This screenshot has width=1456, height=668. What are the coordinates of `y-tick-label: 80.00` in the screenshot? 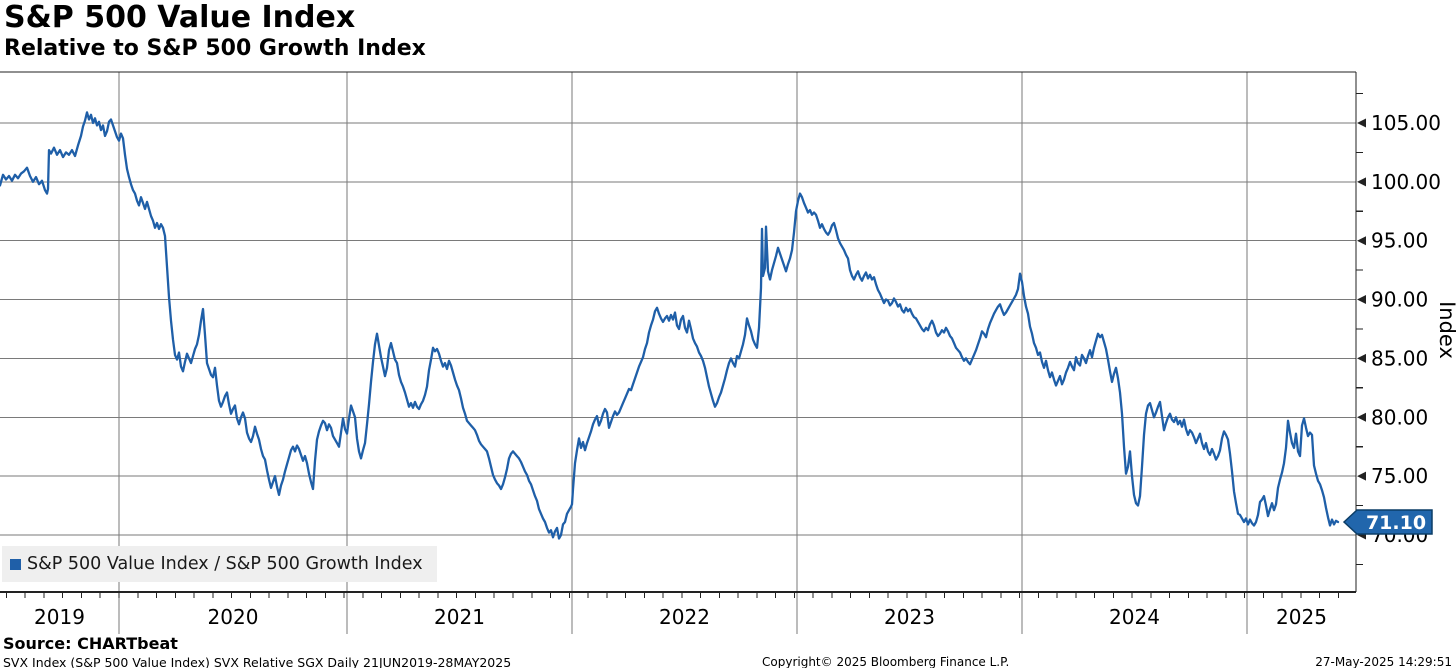 It's located at (1399, 417).